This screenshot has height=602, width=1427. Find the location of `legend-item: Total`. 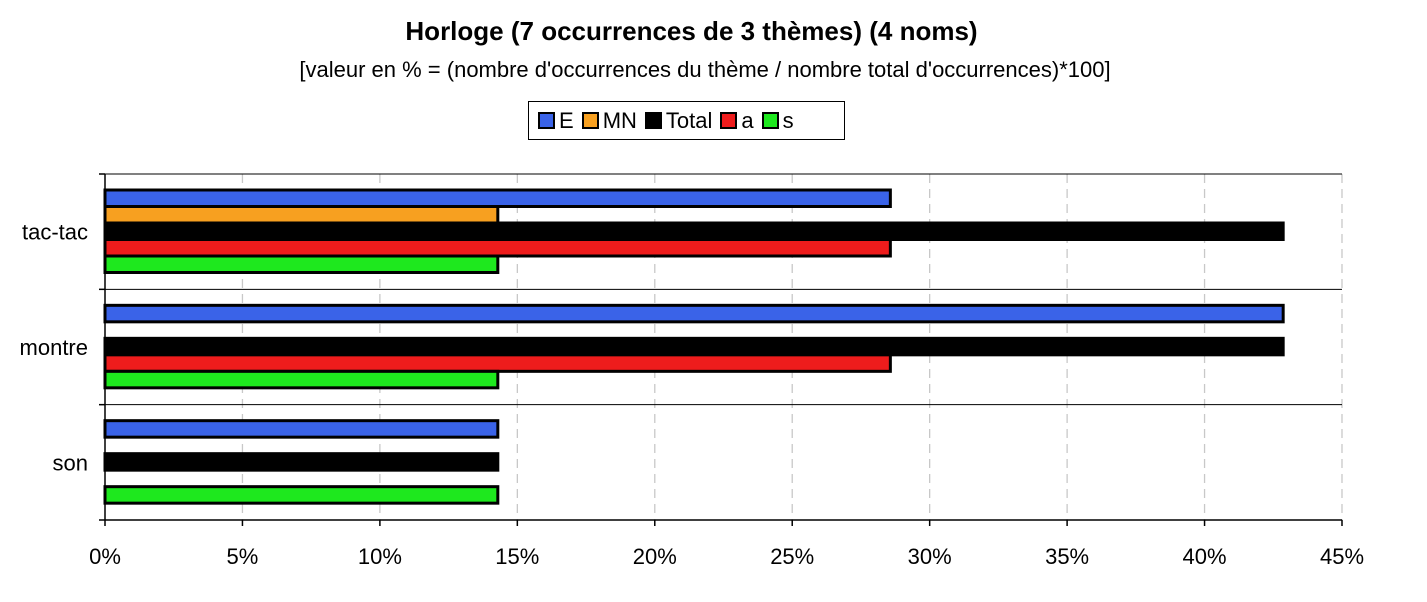

legend-item: Total is located at coordinates (678, 120).